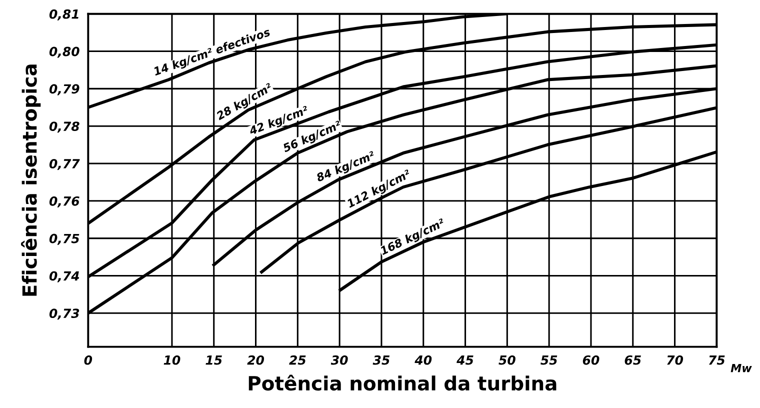 The image size is (760, 408). What do you see at coordinates (64, 52) in the screenshot?
I see `y-tick-label: 0,80` at bounding box center [64, 52].